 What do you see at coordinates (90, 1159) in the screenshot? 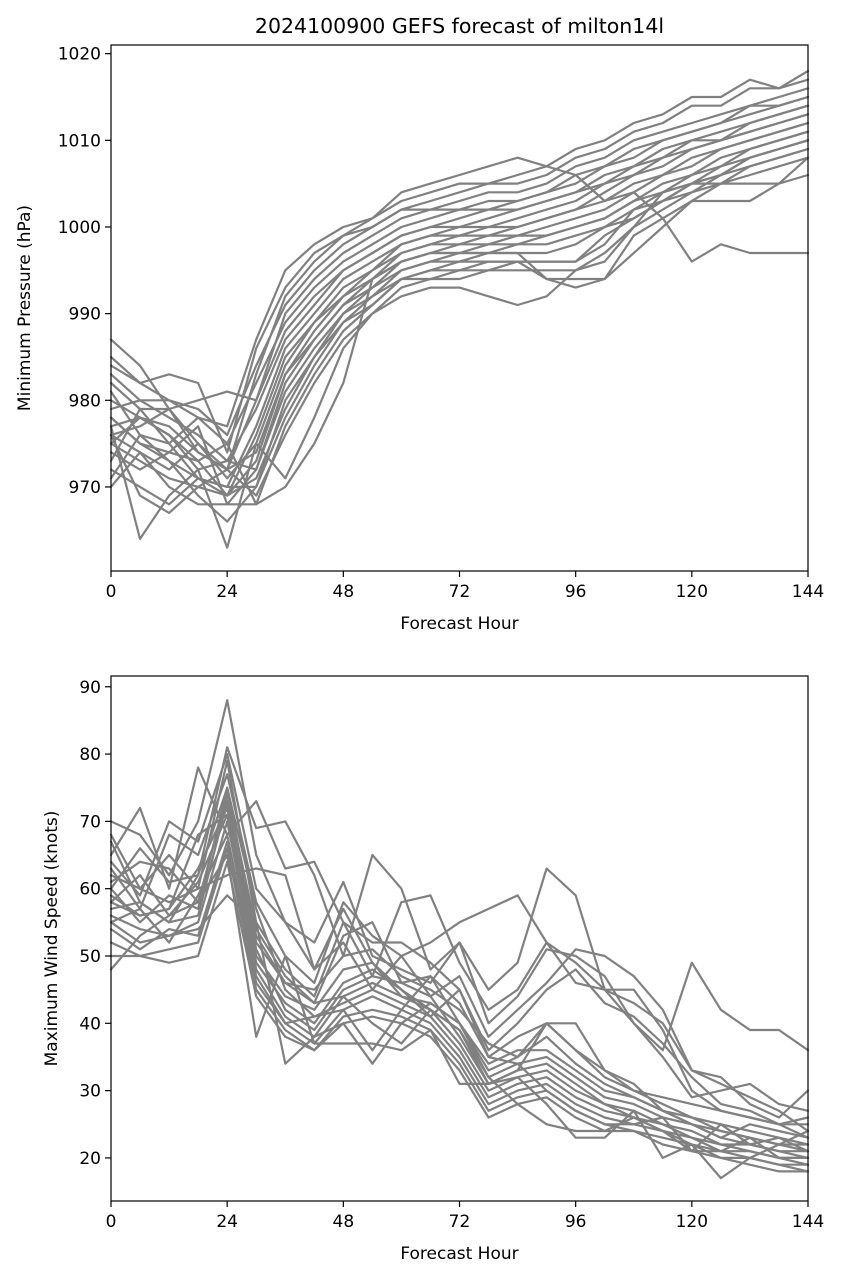
I see `wind-y-tick-label: 20` at bounding box center [90, 1159].